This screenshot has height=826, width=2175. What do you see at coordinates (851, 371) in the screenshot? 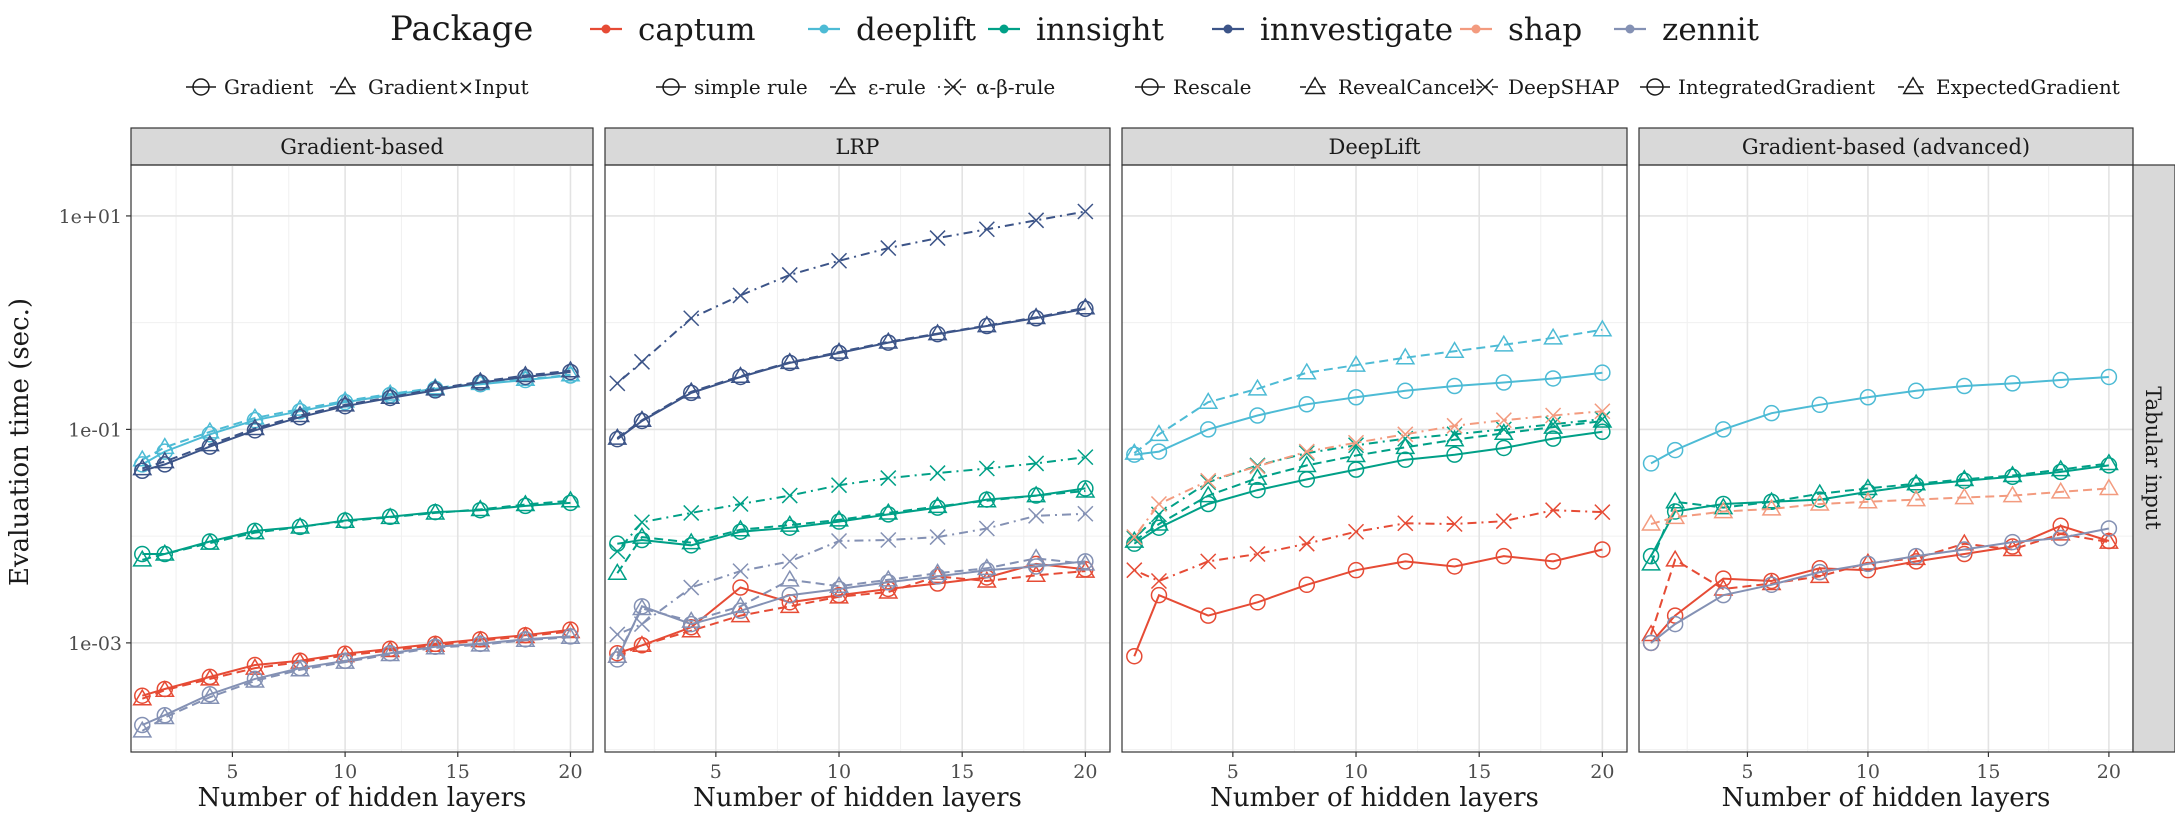
I see `series-innvestigate--rule` at bounding box center [851, 371].